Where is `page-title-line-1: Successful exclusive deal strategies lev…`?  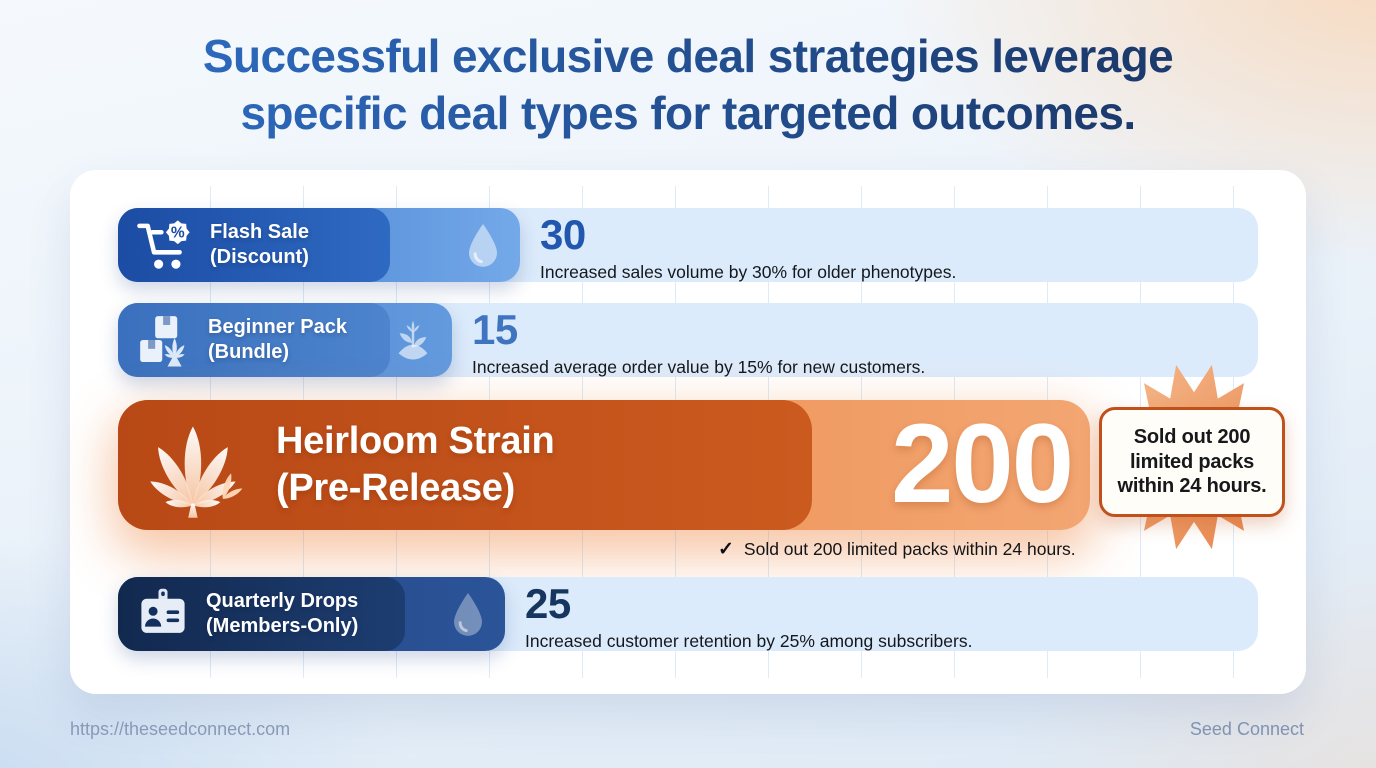
page-title-line-1: Successful exclusive deal strategies lev… is located at coordinates (688, 56).